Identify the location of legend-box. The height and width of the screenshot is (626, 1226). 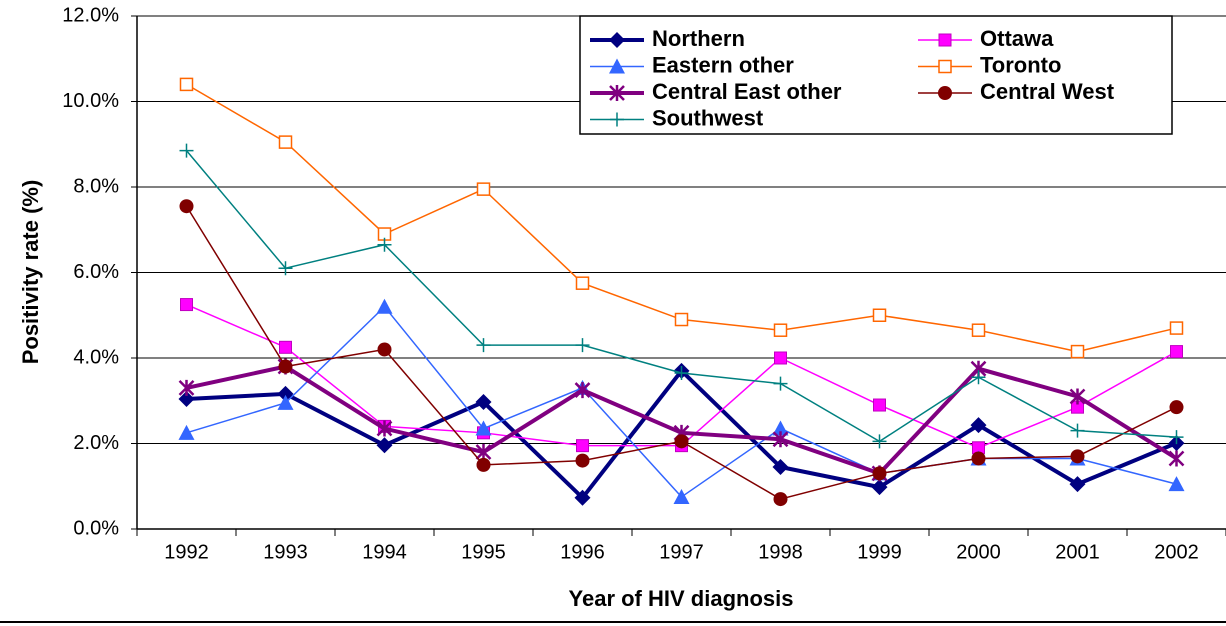
(876, 75).